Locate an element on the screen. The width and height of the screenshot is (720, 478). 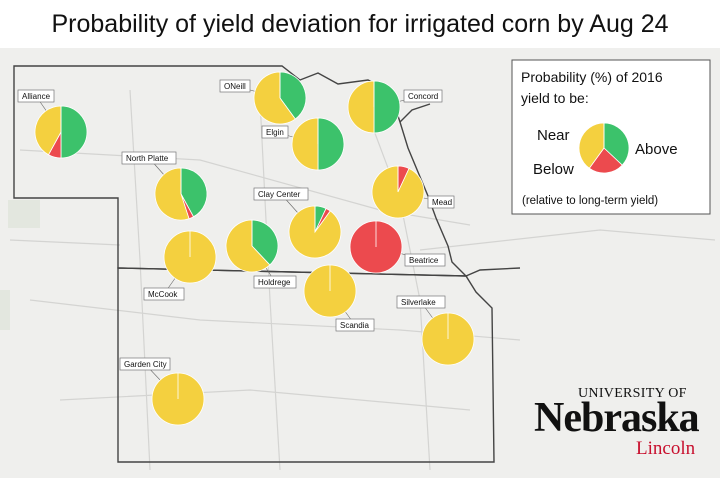
legend-near-label: Near is located at coordinates (553, 135).